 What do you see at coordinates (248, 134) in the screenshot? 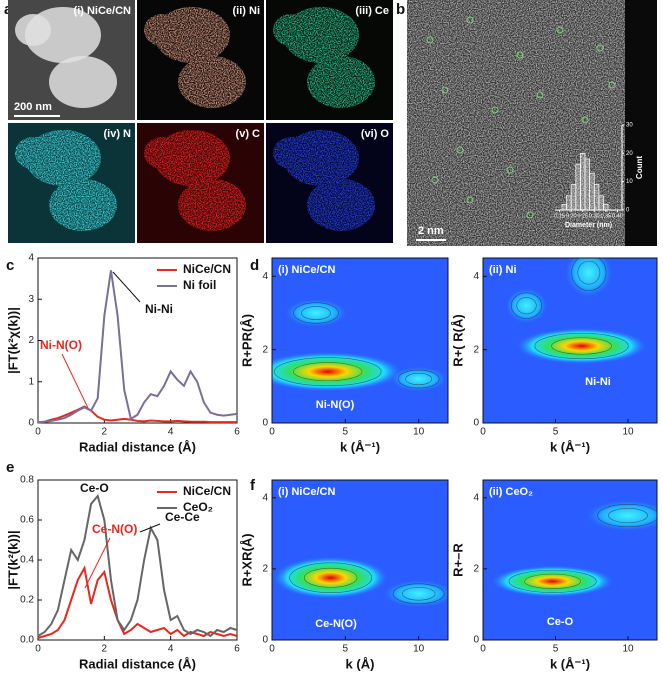
I see `map-label: (v) C` at bounding box center [248, 134].